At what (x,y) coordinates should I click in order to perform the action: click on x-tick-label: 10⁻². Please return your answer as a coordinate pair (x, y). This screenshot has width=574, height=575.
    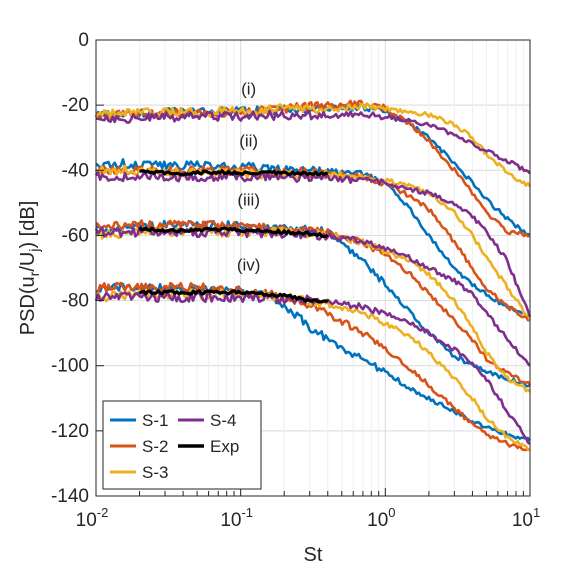
    Looking at the image, I should click on (92, 518).